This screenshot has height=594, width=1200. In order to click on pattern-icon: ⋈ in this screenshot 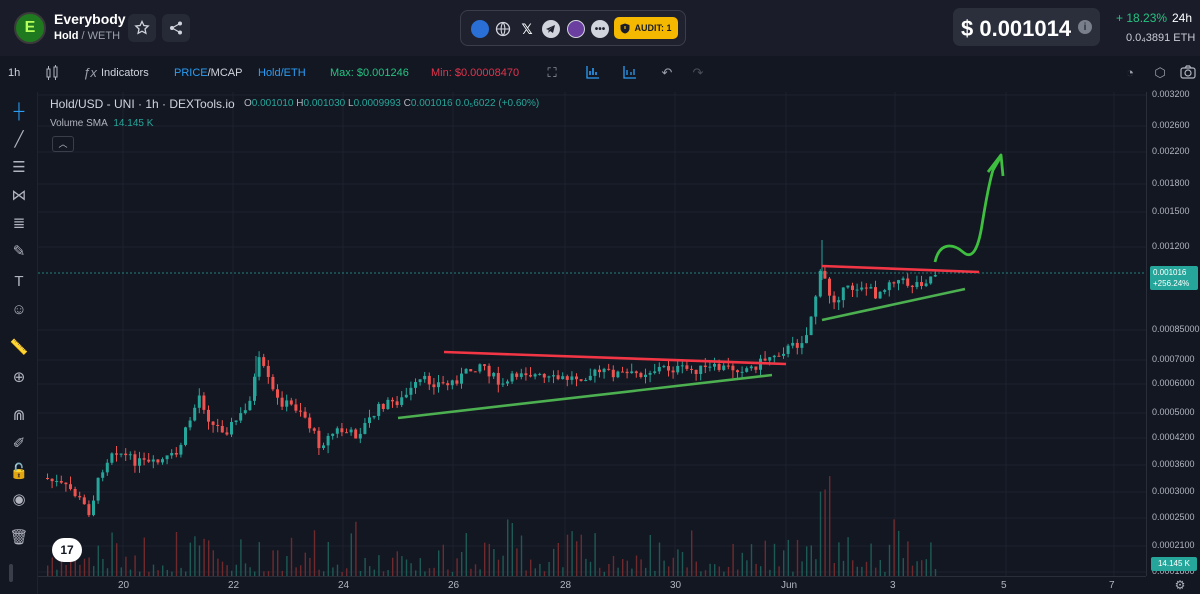, I will do `click(19, 195)`.